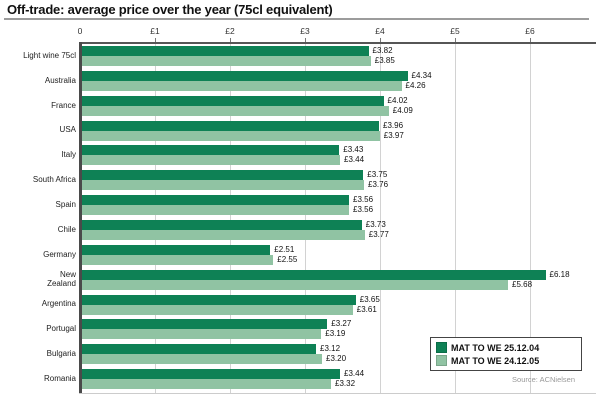  I want to click on bar-value-label: £3.73, so click(375, 224).